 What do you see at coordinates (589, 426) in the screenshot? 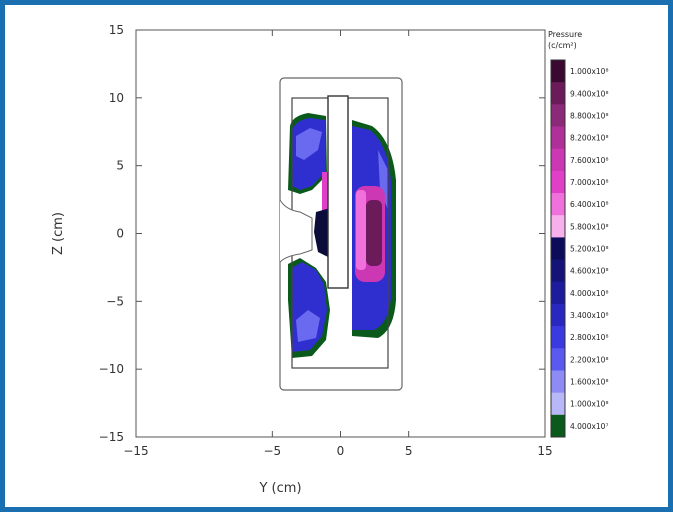
I see `colorbar-level-label: 4.000x10⁷` at bounding box center [589, 426].